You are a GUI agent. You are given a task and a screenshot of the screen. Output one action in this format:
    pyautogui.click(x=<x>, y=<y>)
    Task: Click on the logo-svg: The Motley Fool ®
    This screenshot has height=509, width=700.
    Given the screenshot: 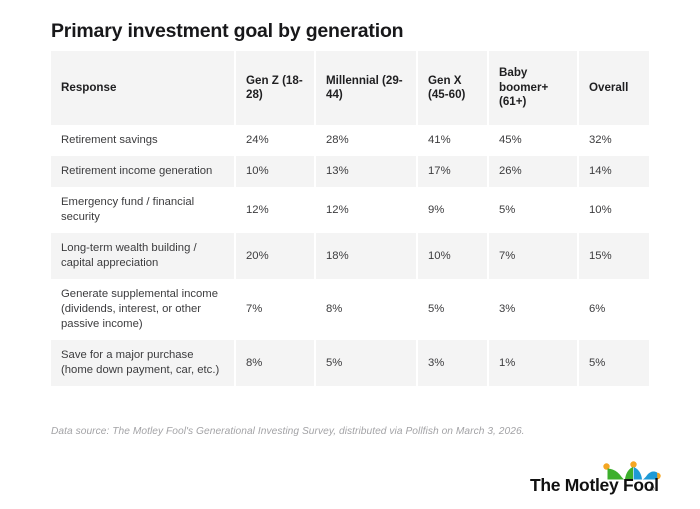 What is the action you would take?
    pyautogui.click(x=595, y=478)
    